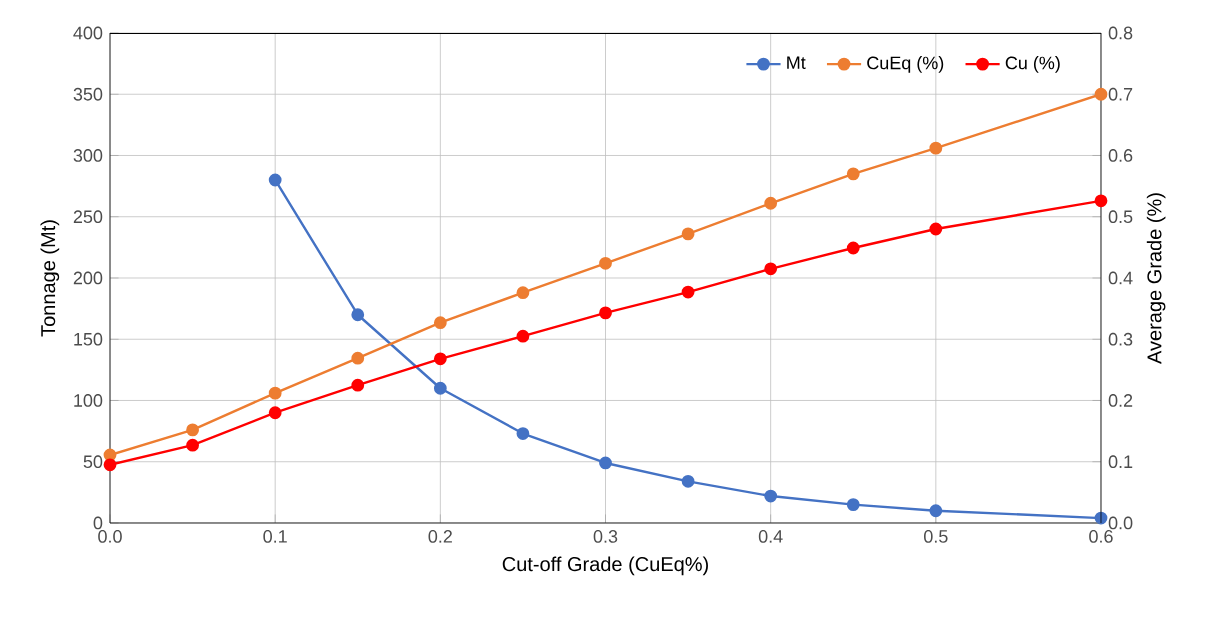 Image resolution: width=1213 pixels, height=619 pixels. What do you see at coordinates (440, 536) in the screenshot?
I see `x-tick-label: 0.2` at bounding box center [440, 536].